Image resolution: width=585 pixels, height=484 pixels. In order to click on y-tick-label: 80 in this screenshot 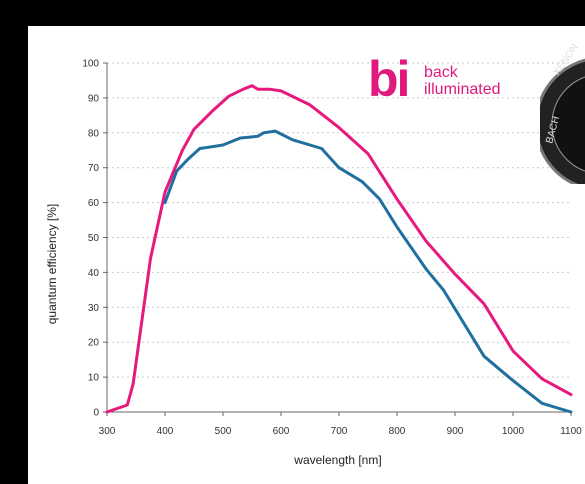, I will do `click(94, 133)`.